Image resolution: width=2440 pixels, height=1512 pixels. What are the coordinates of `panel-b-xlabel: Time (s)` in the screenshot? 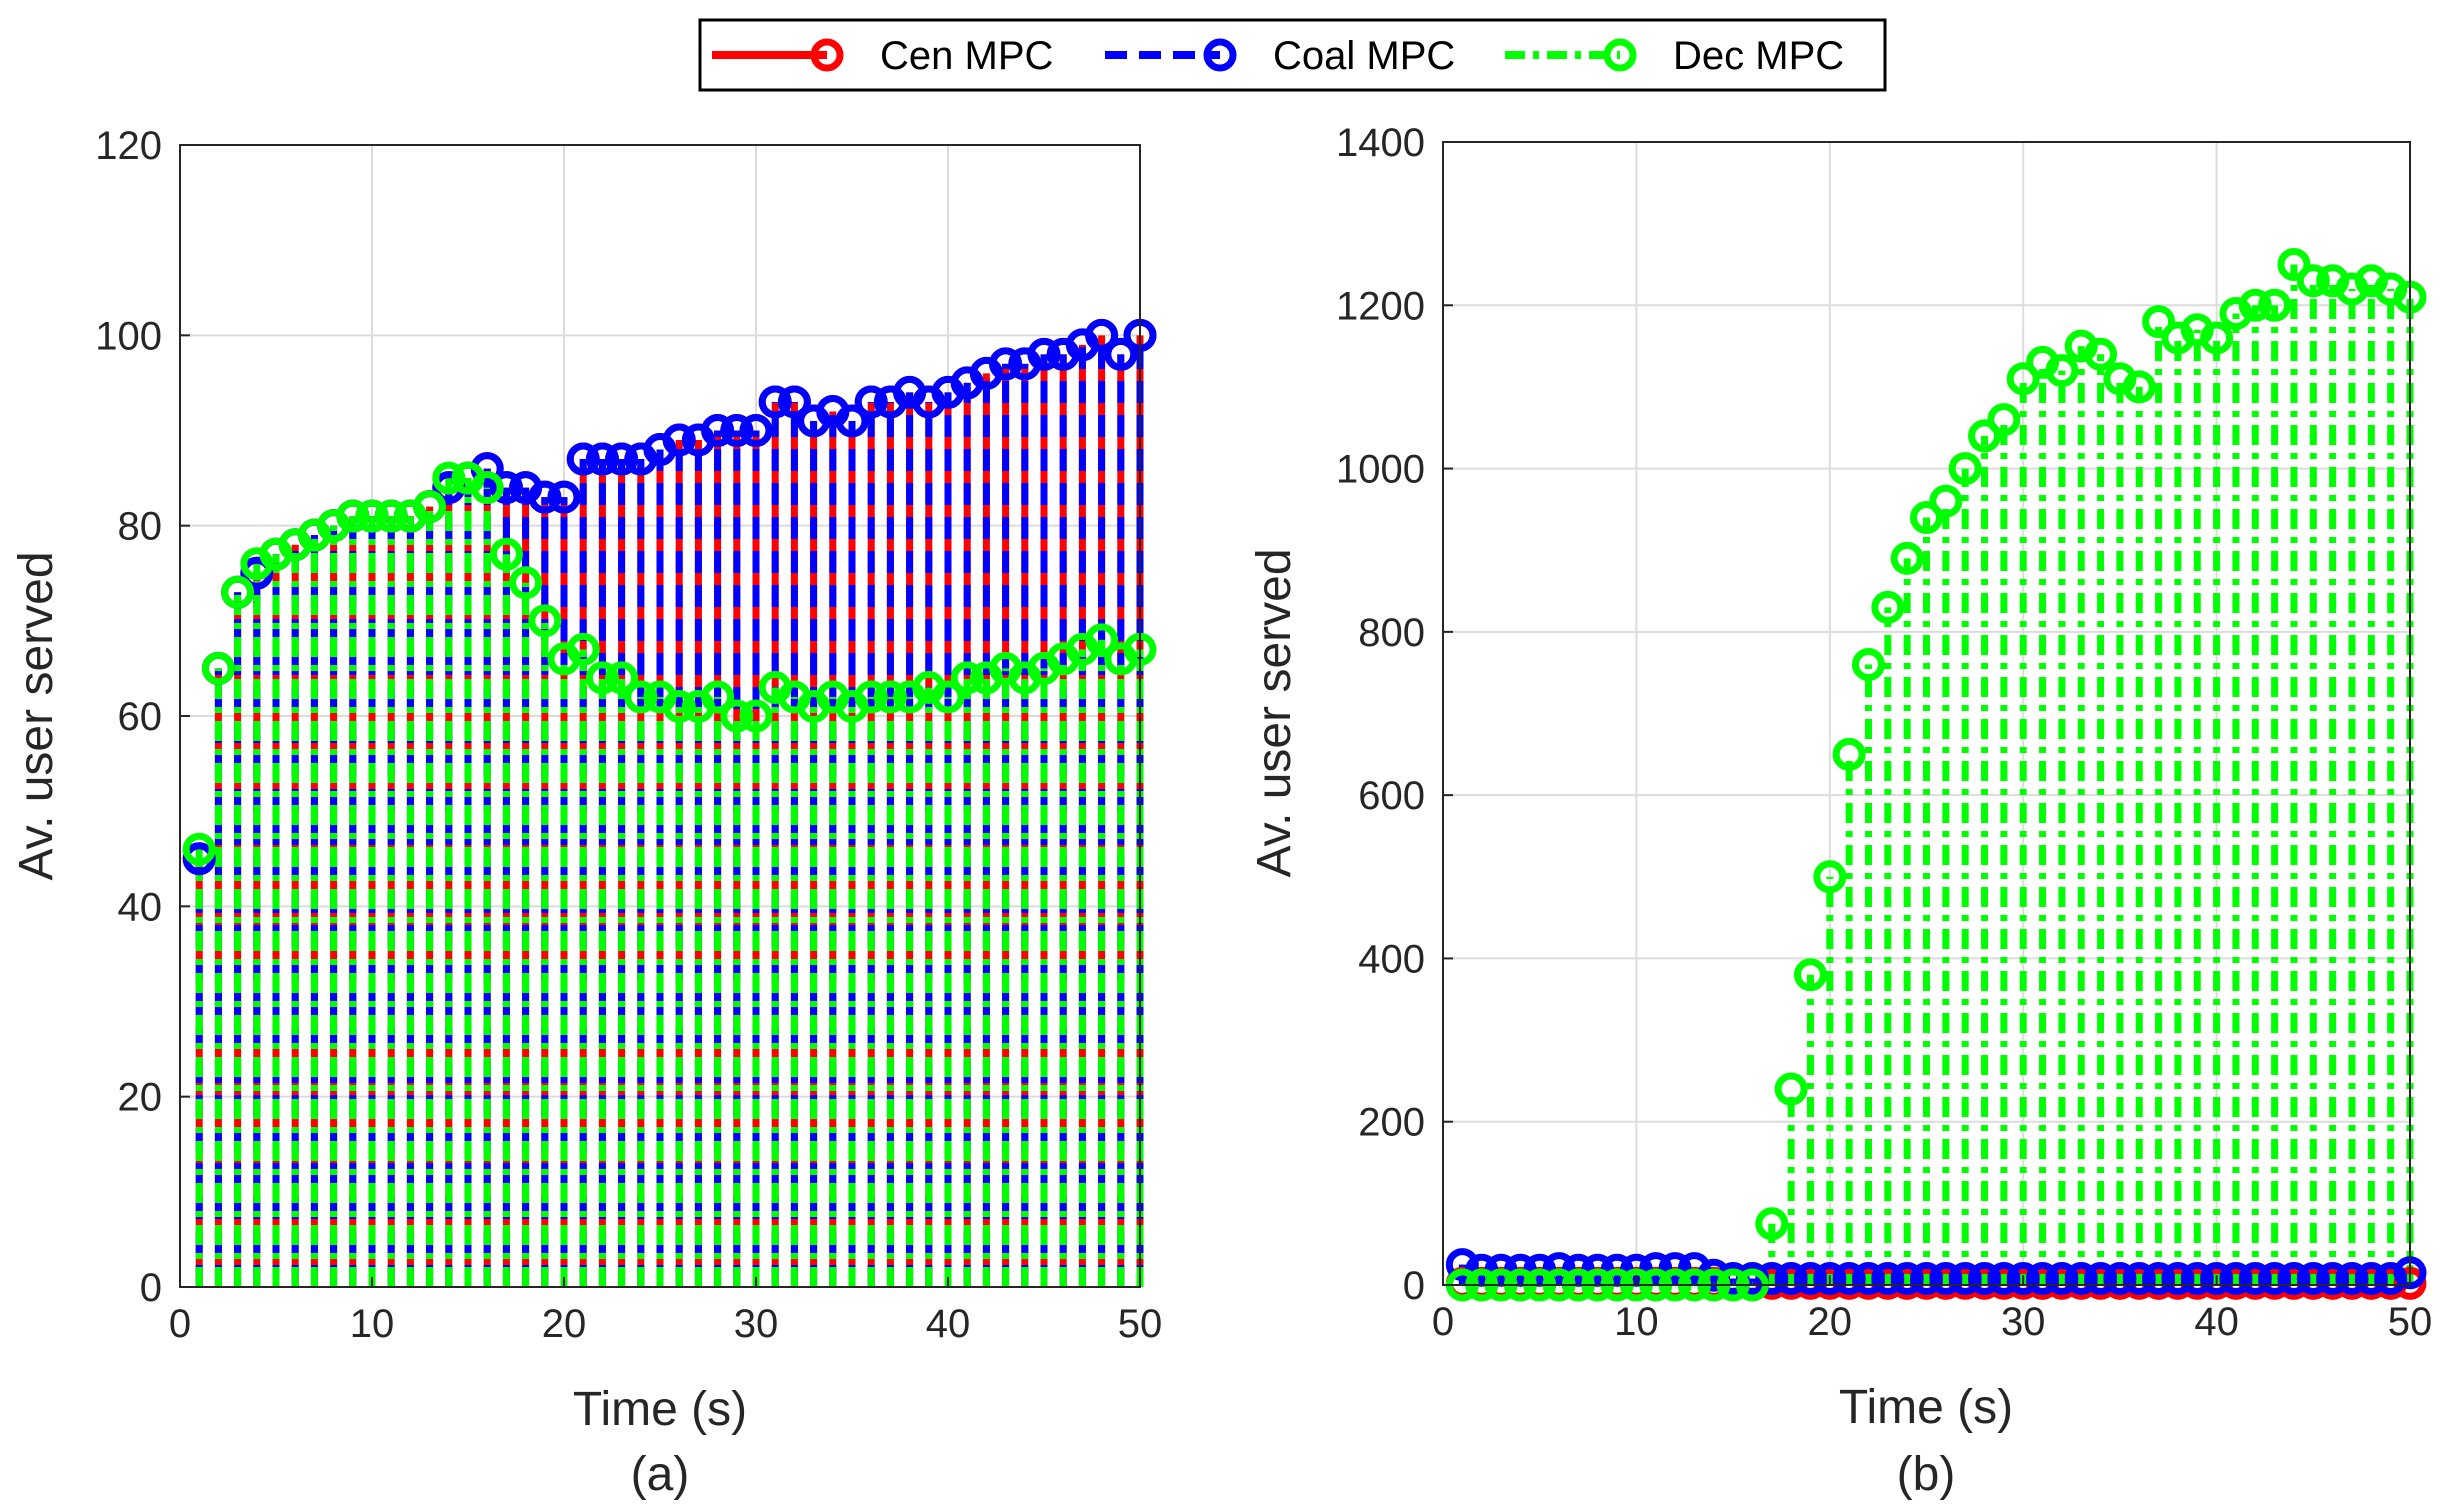 It's located at (1926, 1407).